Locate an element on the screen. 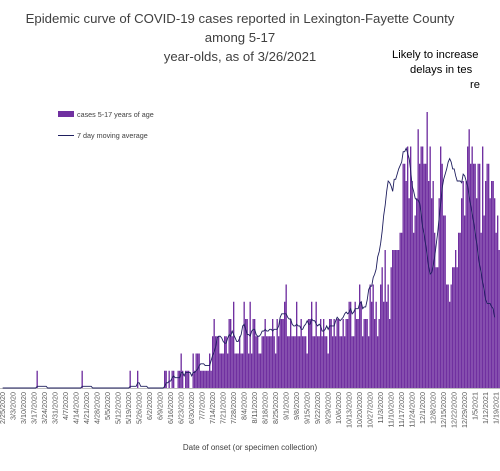 Image resolution: width=500 pixels, height=471 pixels. annotation-line-3: re is located at coordinates (475, 85).